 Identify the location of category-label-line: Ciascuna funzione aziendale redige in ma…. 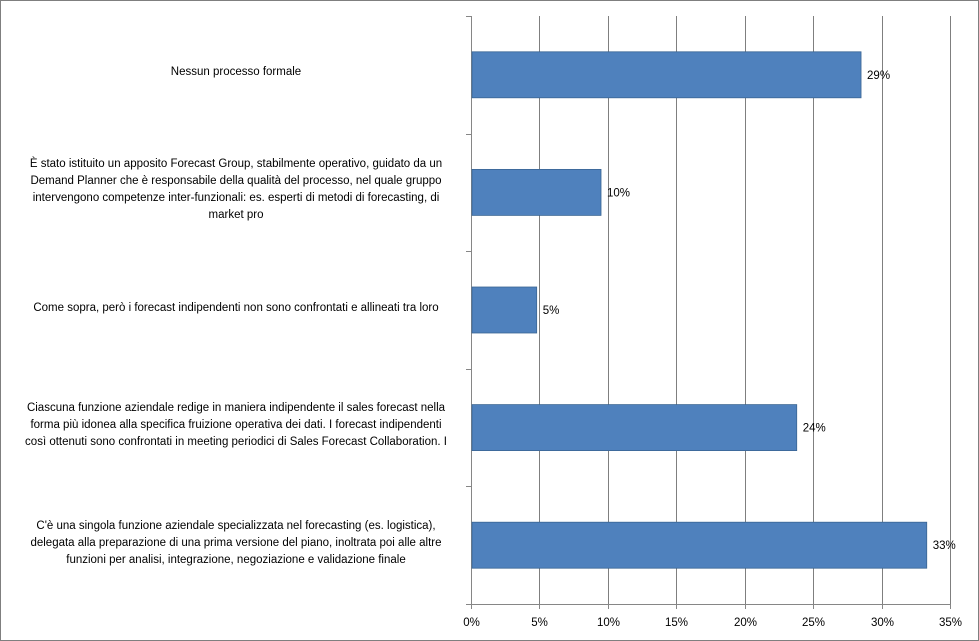
(236, 408).